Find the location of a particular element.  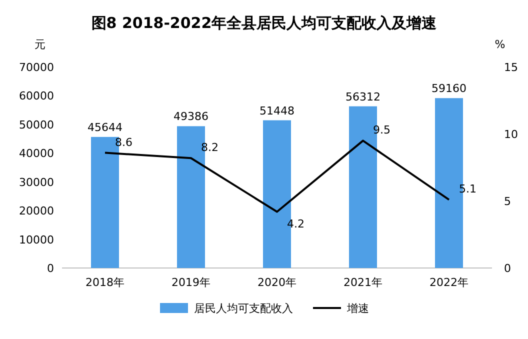

legend-label: 增速 is located at coordinates (357, 308).